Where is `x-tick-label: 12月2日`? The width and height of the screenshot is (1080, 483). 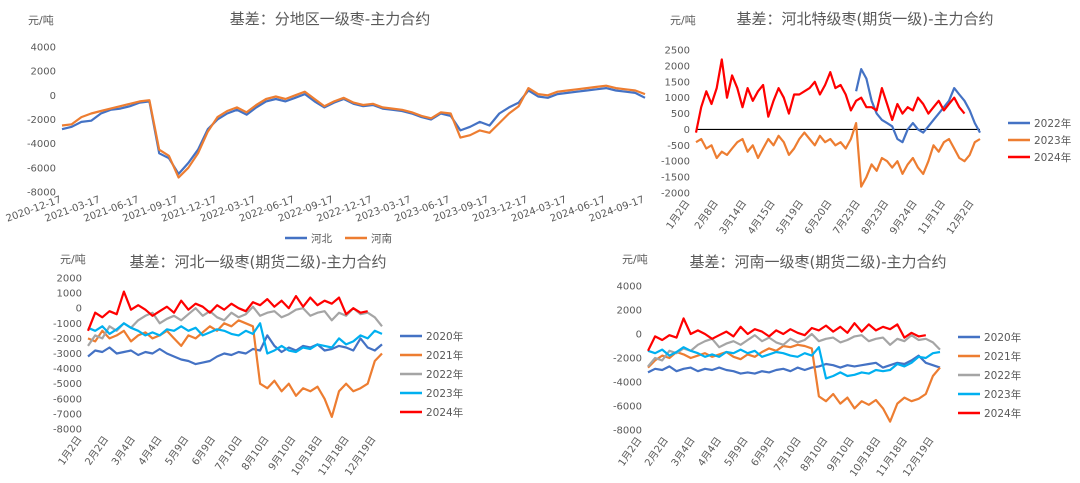 x-tick-label: 12月2日 is located at coordinates (960, 217).